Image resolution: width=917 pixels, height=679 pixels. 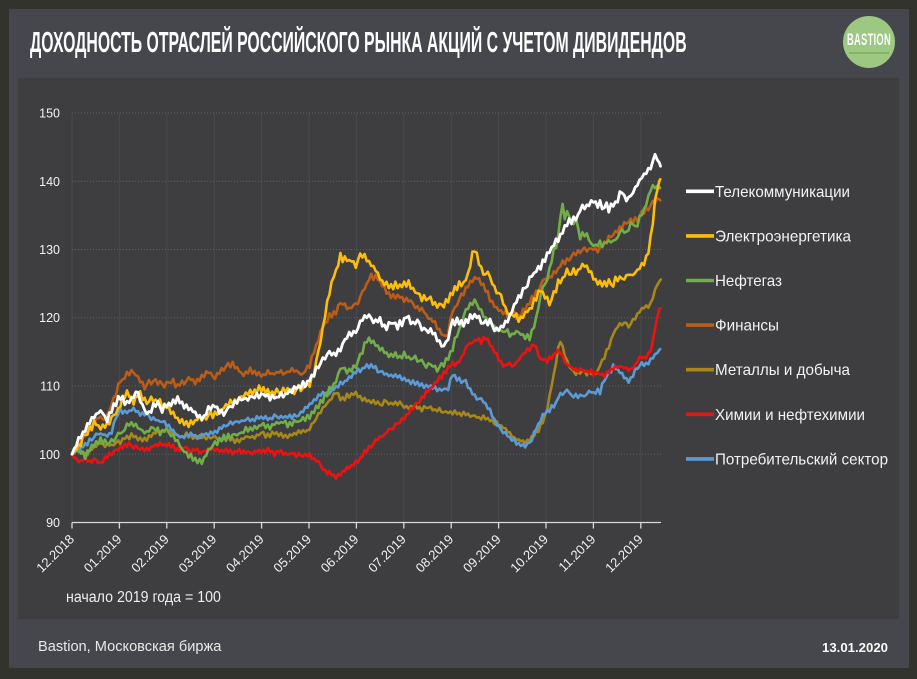 What do you see at coordinates (49, 318) in the screenshot?
I see `svg-text: 120` at bounding box center [49, 318].